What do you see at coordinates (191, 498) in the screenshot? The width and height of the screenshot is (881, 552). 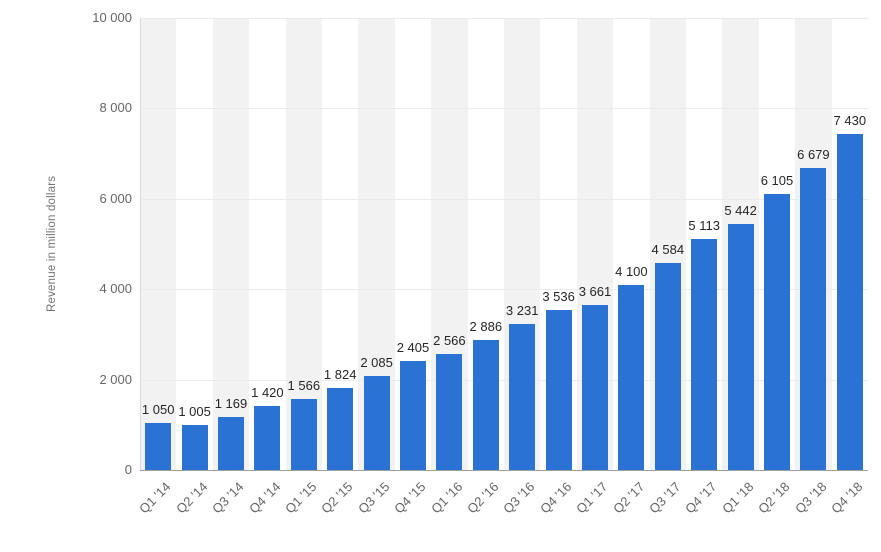 I see `x-axis-tick-label: Q2 '14` at bounding box center [191, 498].